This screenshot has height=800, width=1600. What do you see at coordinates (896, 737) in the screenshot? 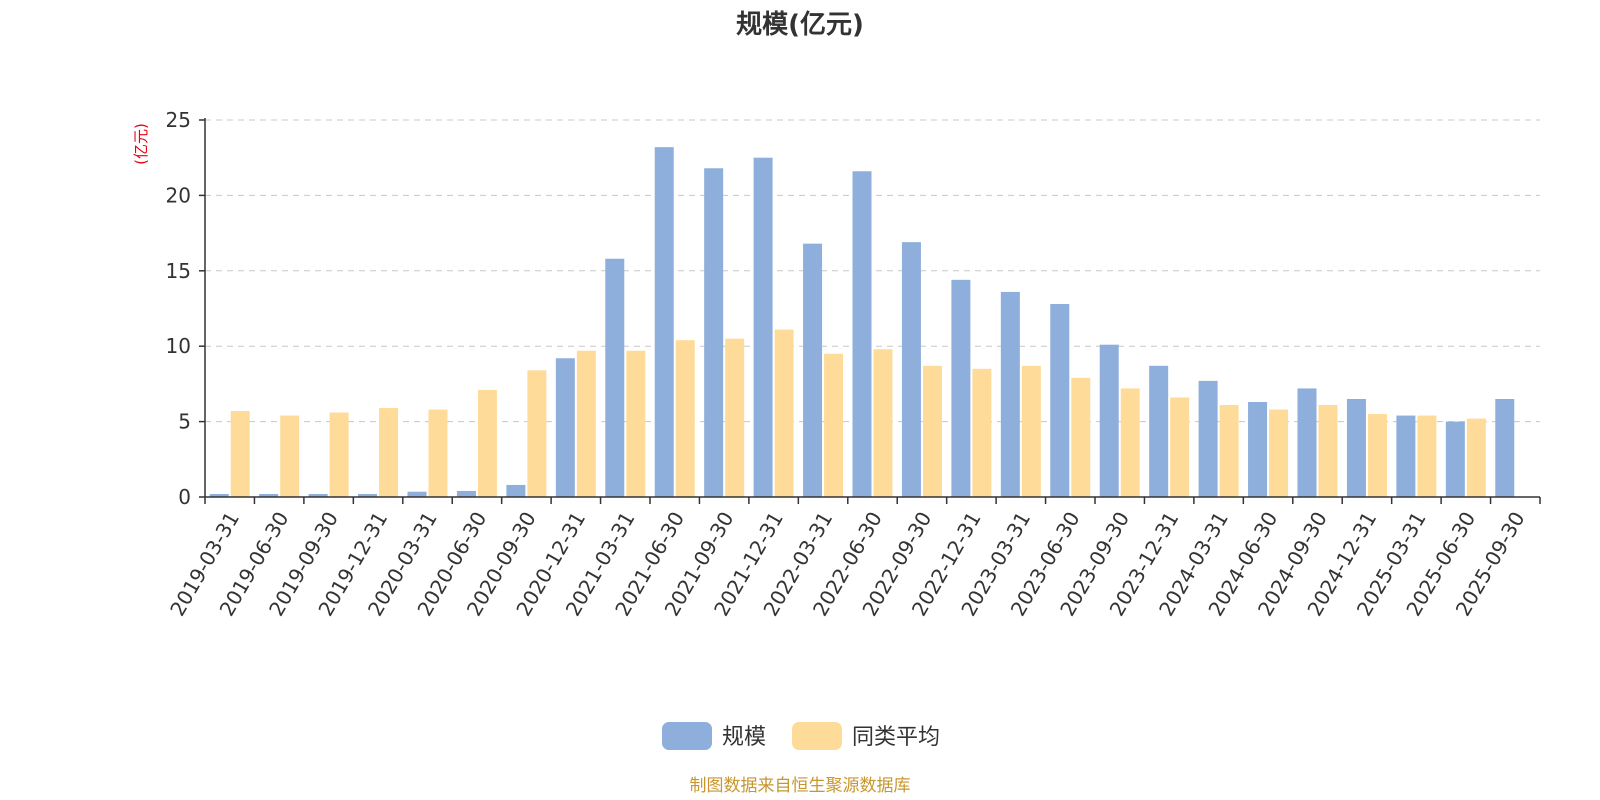
I see `legend-label-peer-average: 同类平均` at bounding box center [896, 737].